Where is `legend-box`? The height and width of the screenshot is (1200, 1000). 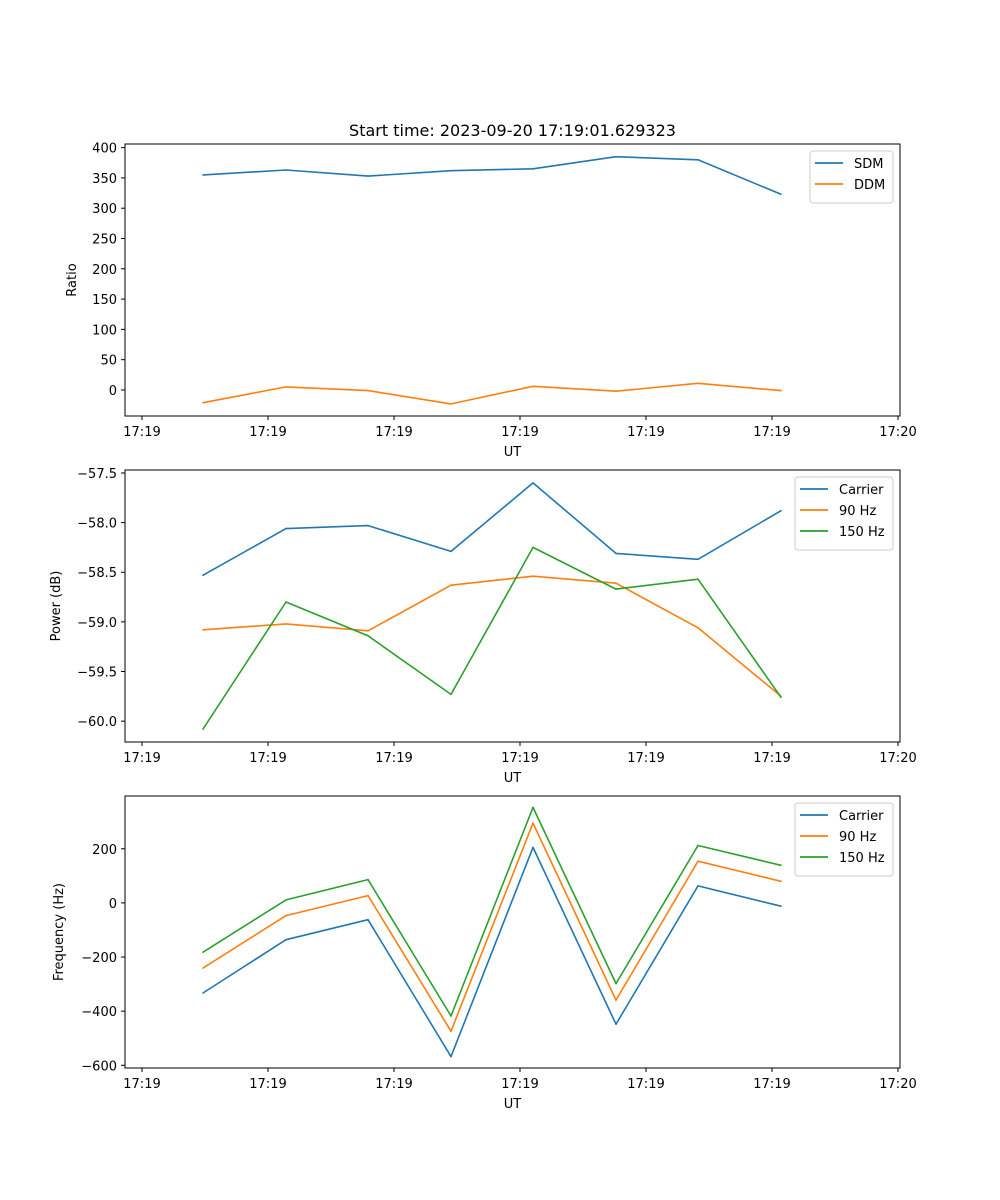
legend-box is located at coordinates (851, 177).